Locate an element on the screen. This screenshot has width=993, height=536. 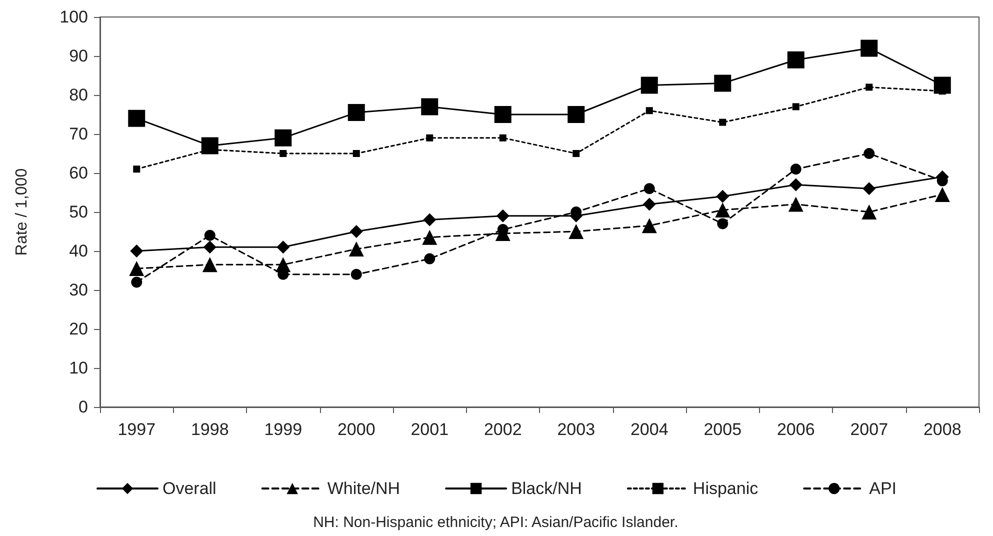
x-tick-label: 2005 is located at coordinates (723, 429).